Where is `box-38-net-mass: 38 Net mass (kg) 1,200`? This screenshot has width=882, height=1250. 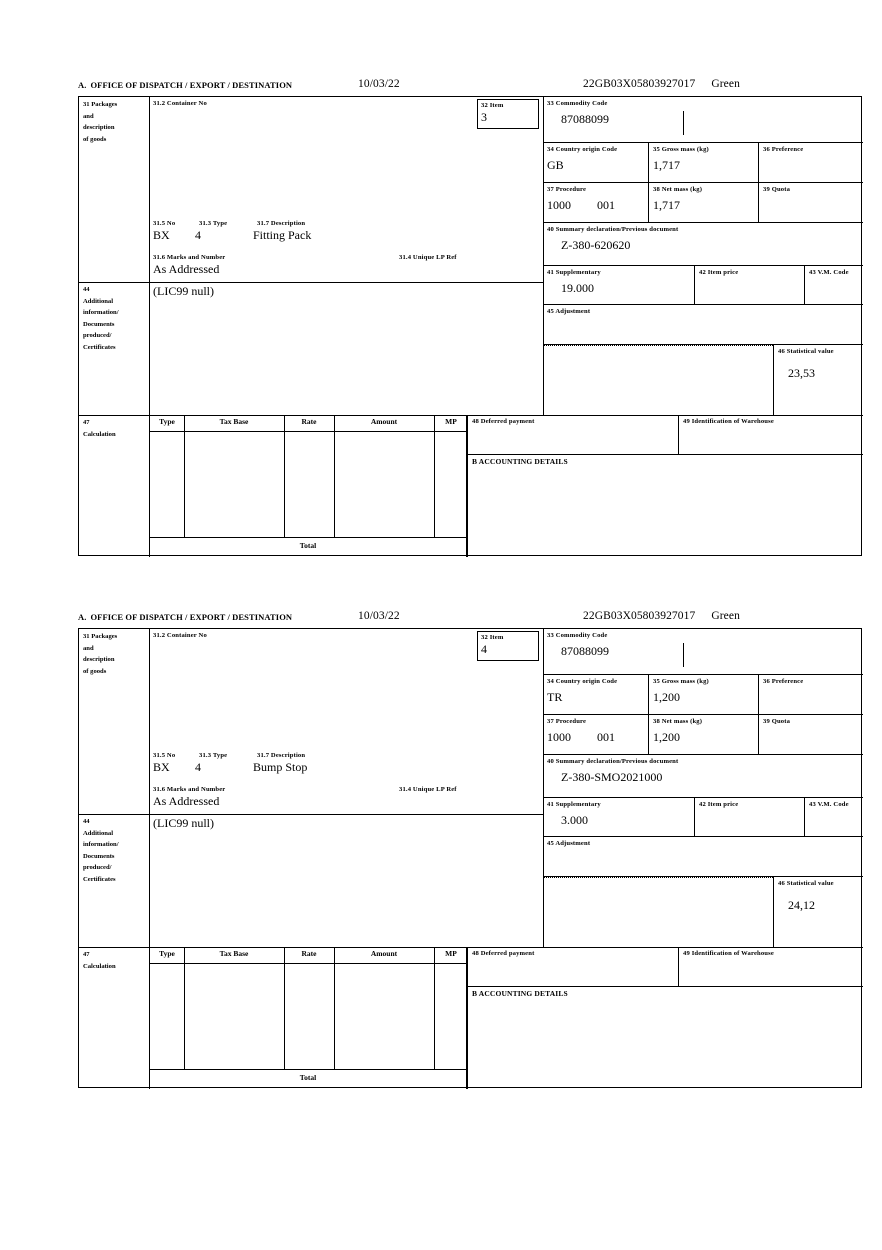 box-38-net-mass: 38 Net mass (kg) 1,200 is located at coordinates (704, 735).